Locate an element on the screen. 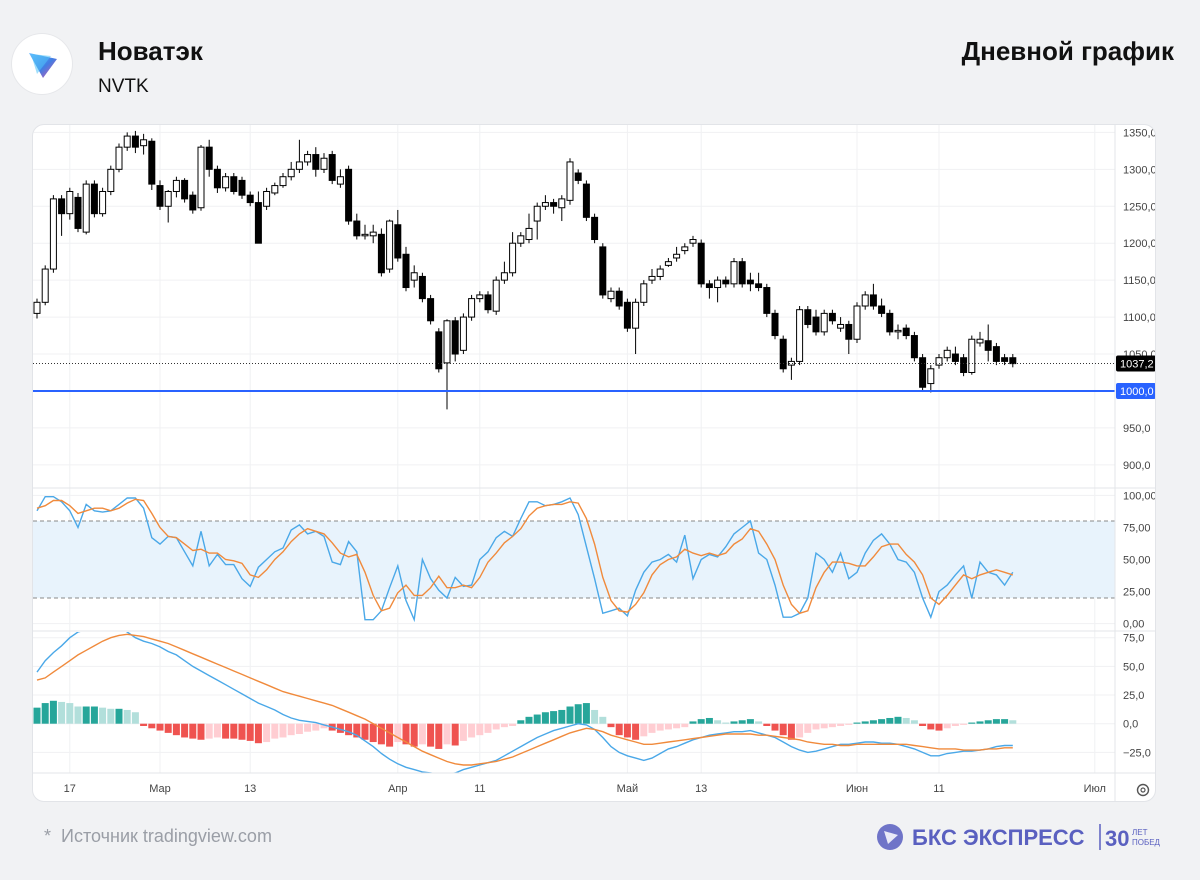  level-price-label: 1000,0 is located at coordinates (1137, 392).